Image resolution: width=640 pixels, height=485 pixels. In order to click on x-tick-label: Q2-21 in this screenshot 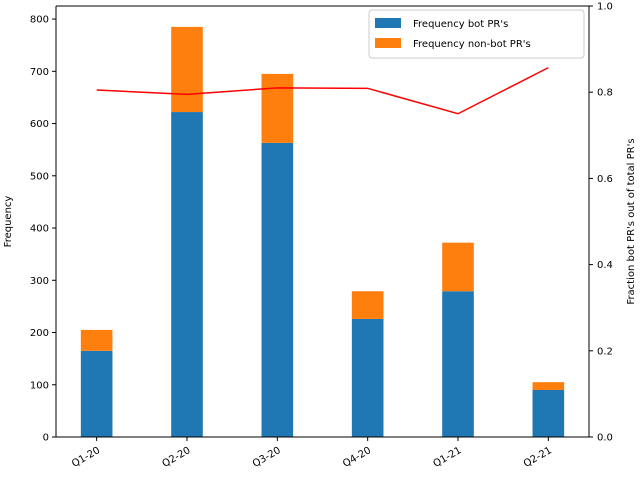, I will do `click(538, 457)`.